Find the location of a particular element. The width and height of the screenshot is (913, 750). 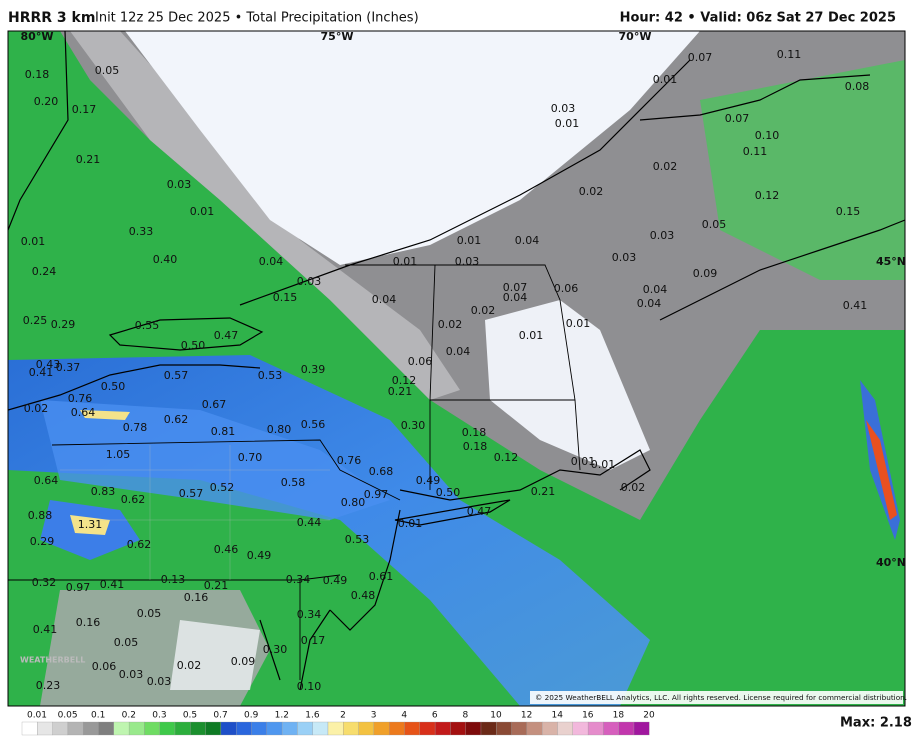

precip-value: 0.58 is located at coordinates (293, 482).